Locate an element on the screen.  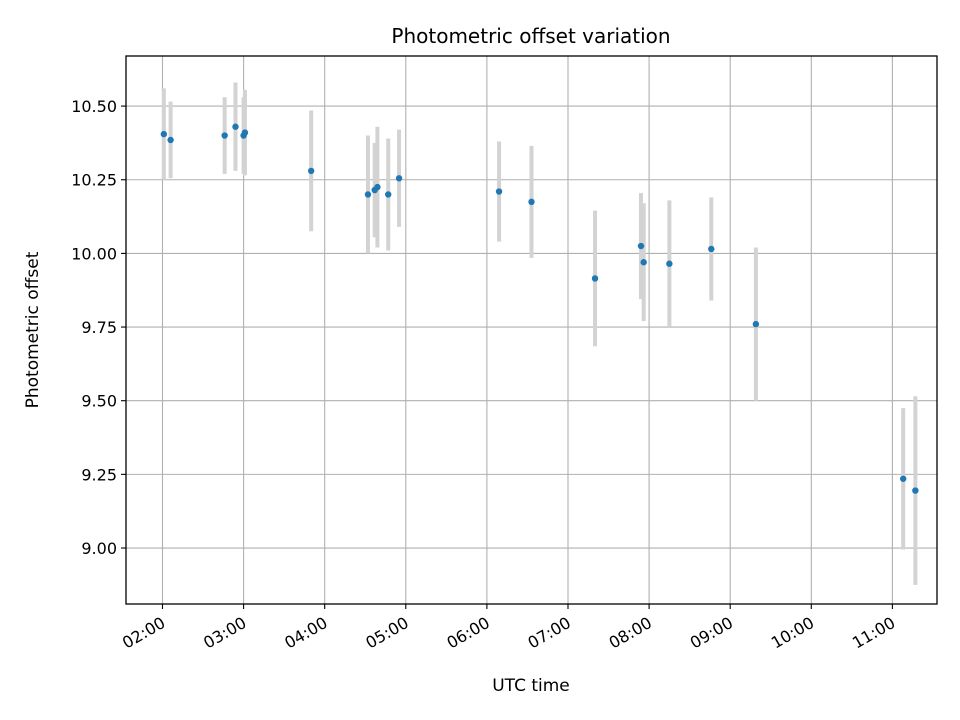
x-tick-label: 07:00 is located at coordinates (549, 633).